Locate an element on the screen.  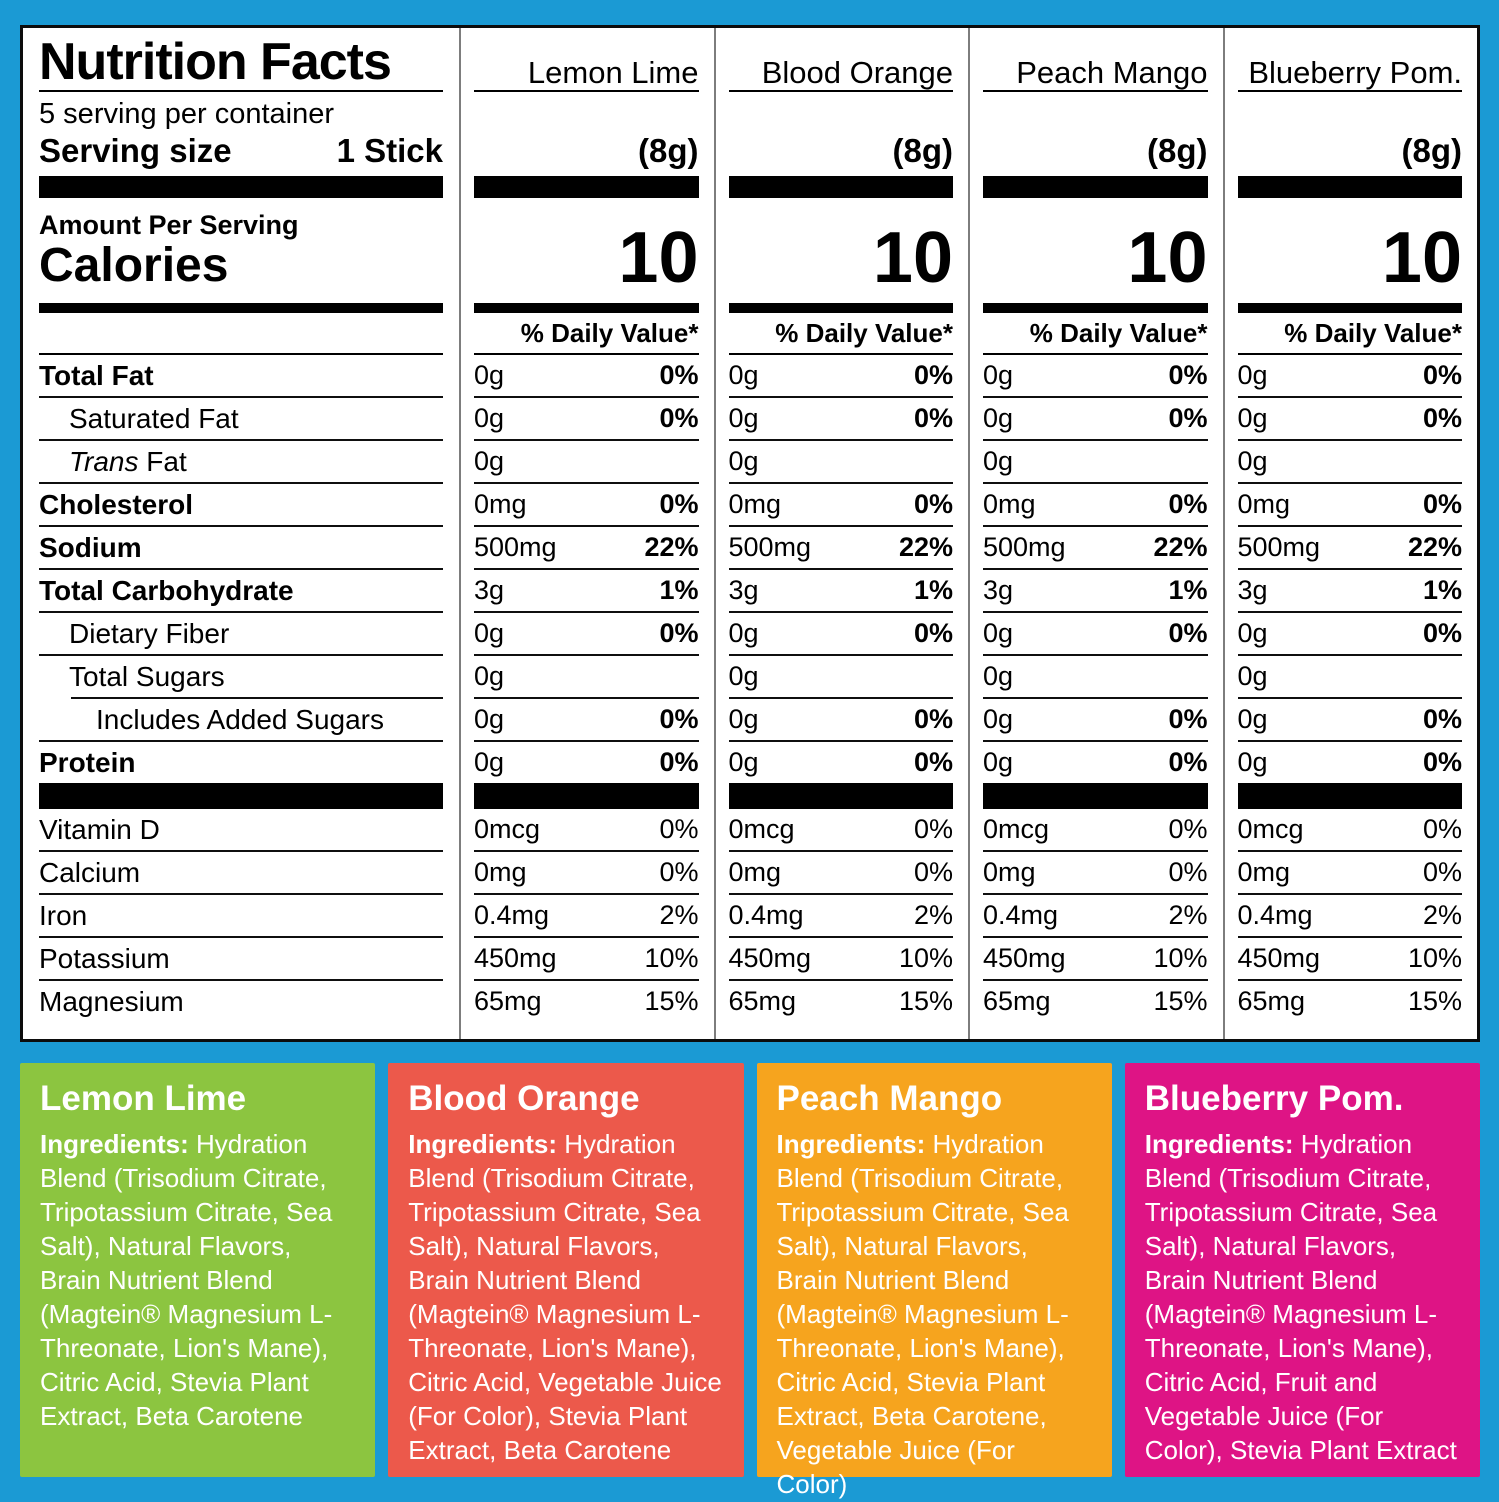
daily-value-spacer is located at coordinates (241, 334).